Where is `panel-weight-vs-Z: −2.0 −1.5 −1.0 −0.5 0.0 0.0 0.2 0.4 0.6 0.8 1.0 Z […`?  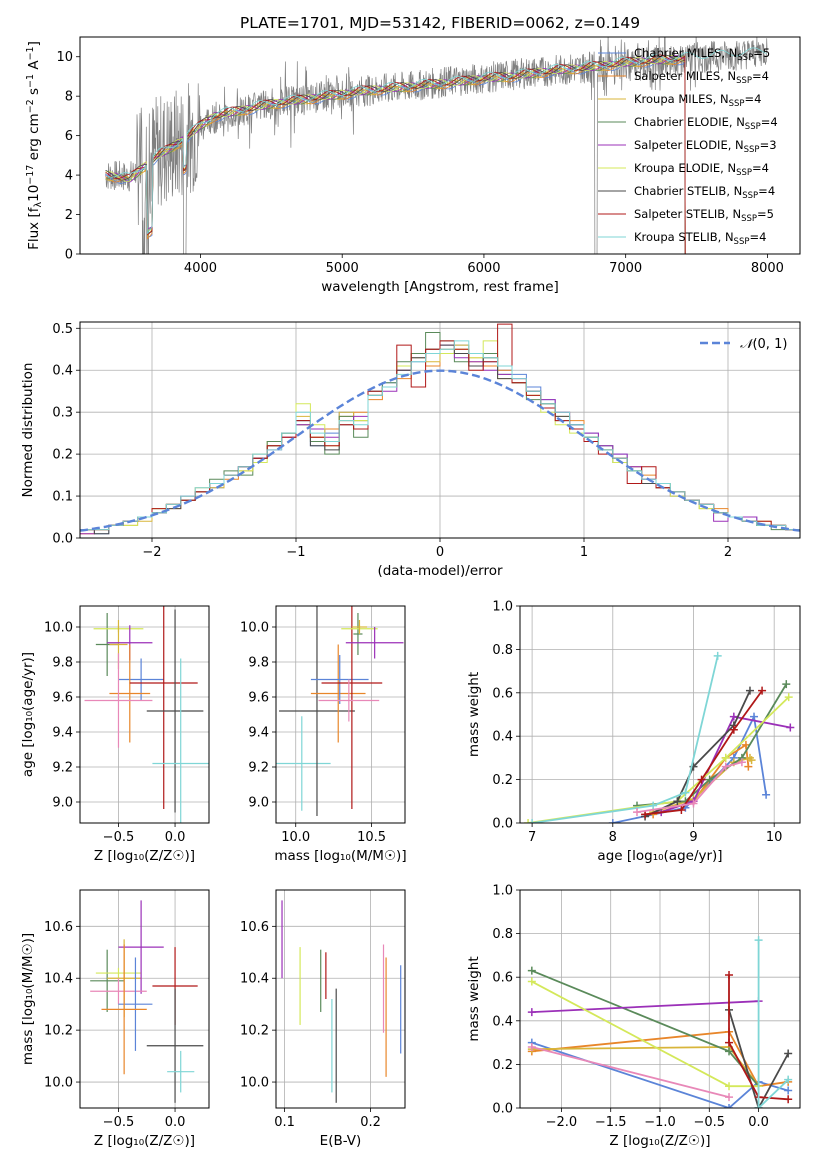 panel-weight-vs-Z: −2.0 −1.5 −1.0 −0.5 0.0 0.0 0.2 0.4 0.6 0.8 1.0 Z [… is located at coordinates (633, 1016).